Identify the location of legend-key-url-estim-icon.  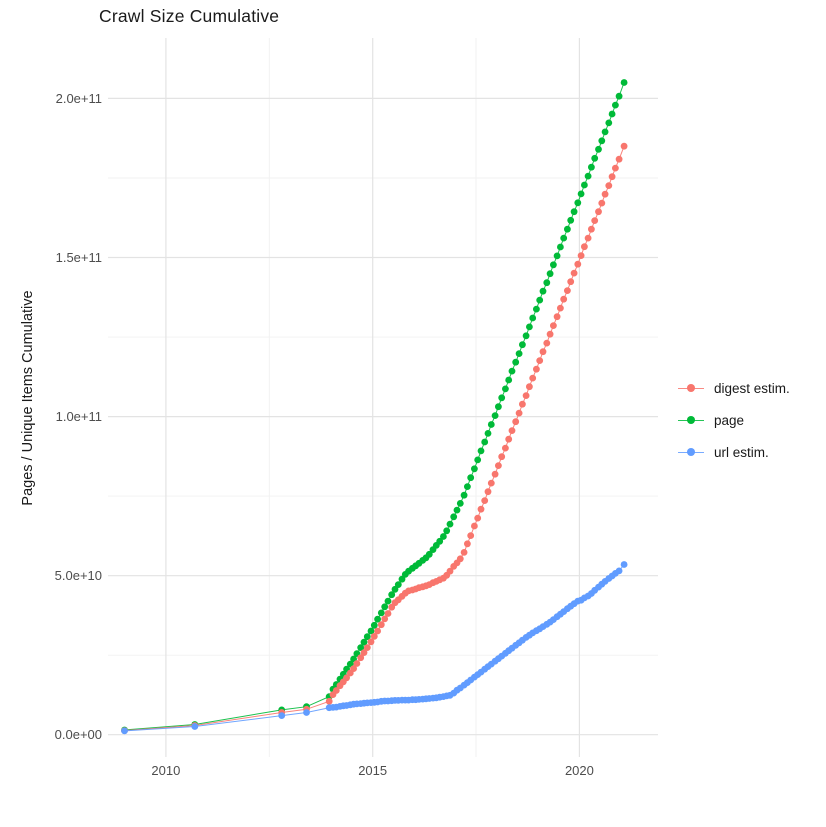
(691, 452).